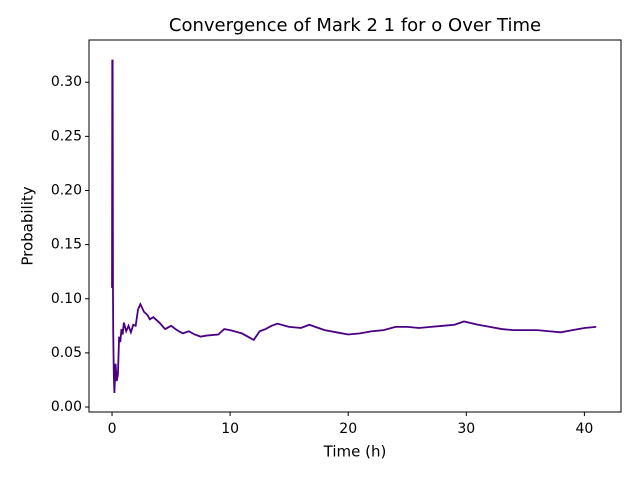  I want to click on y-tick-label: 0.20, so click(66, 190).